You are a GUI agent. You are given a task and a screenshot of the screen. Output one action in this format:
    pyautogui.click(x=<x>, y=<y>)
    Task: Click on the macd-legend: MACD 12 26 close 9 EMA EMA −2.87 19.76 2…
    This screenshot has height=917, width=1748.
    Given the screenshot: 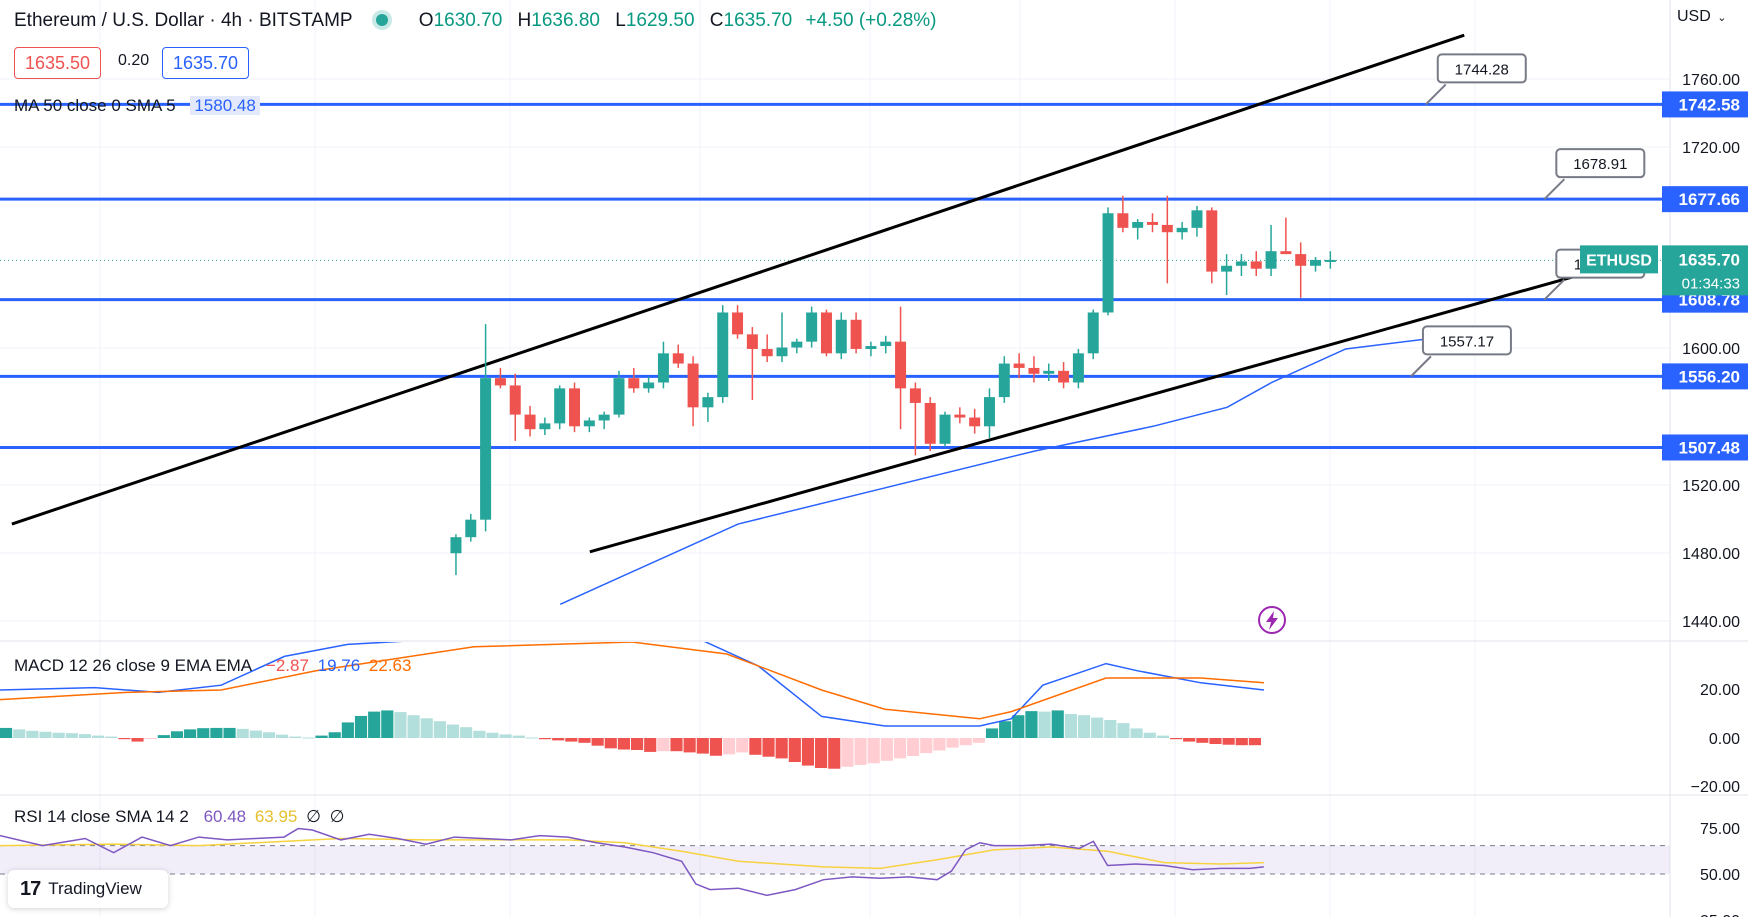 What is the action you would take?
    pyautogui.click(x=212, y=666)
    